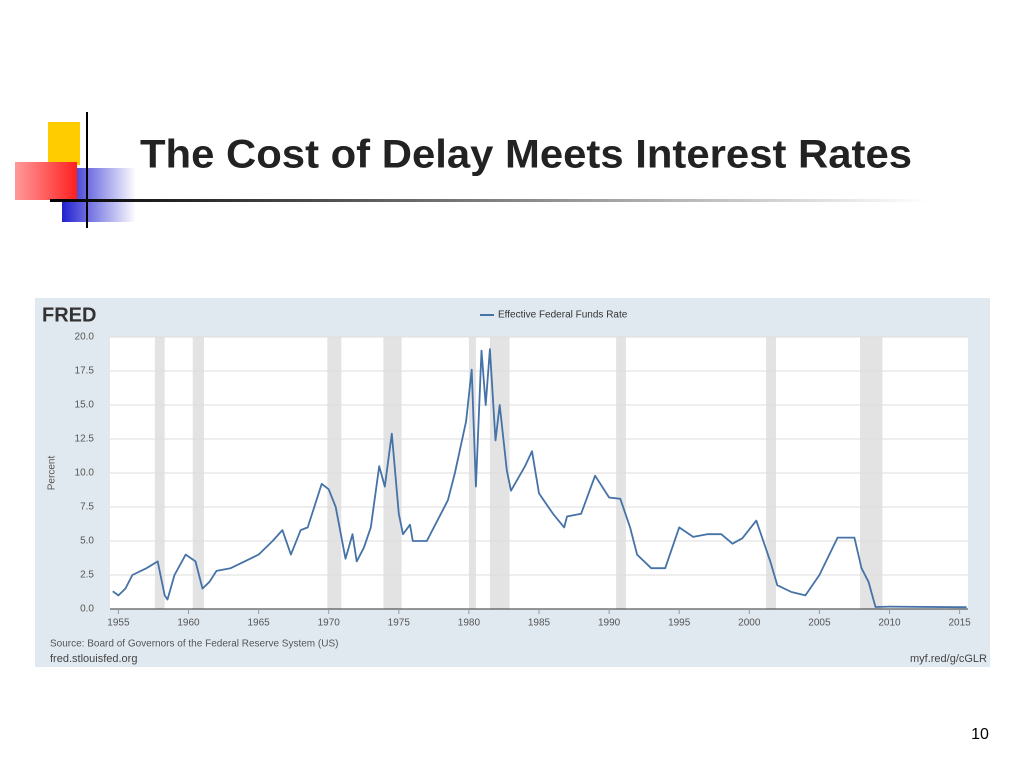 This screenshot has height=768, width=1024. What do you see at coordinates (959, 623) in the screenshot?
I see `x-tick-label: 2015` at bounding box center [959, 623].